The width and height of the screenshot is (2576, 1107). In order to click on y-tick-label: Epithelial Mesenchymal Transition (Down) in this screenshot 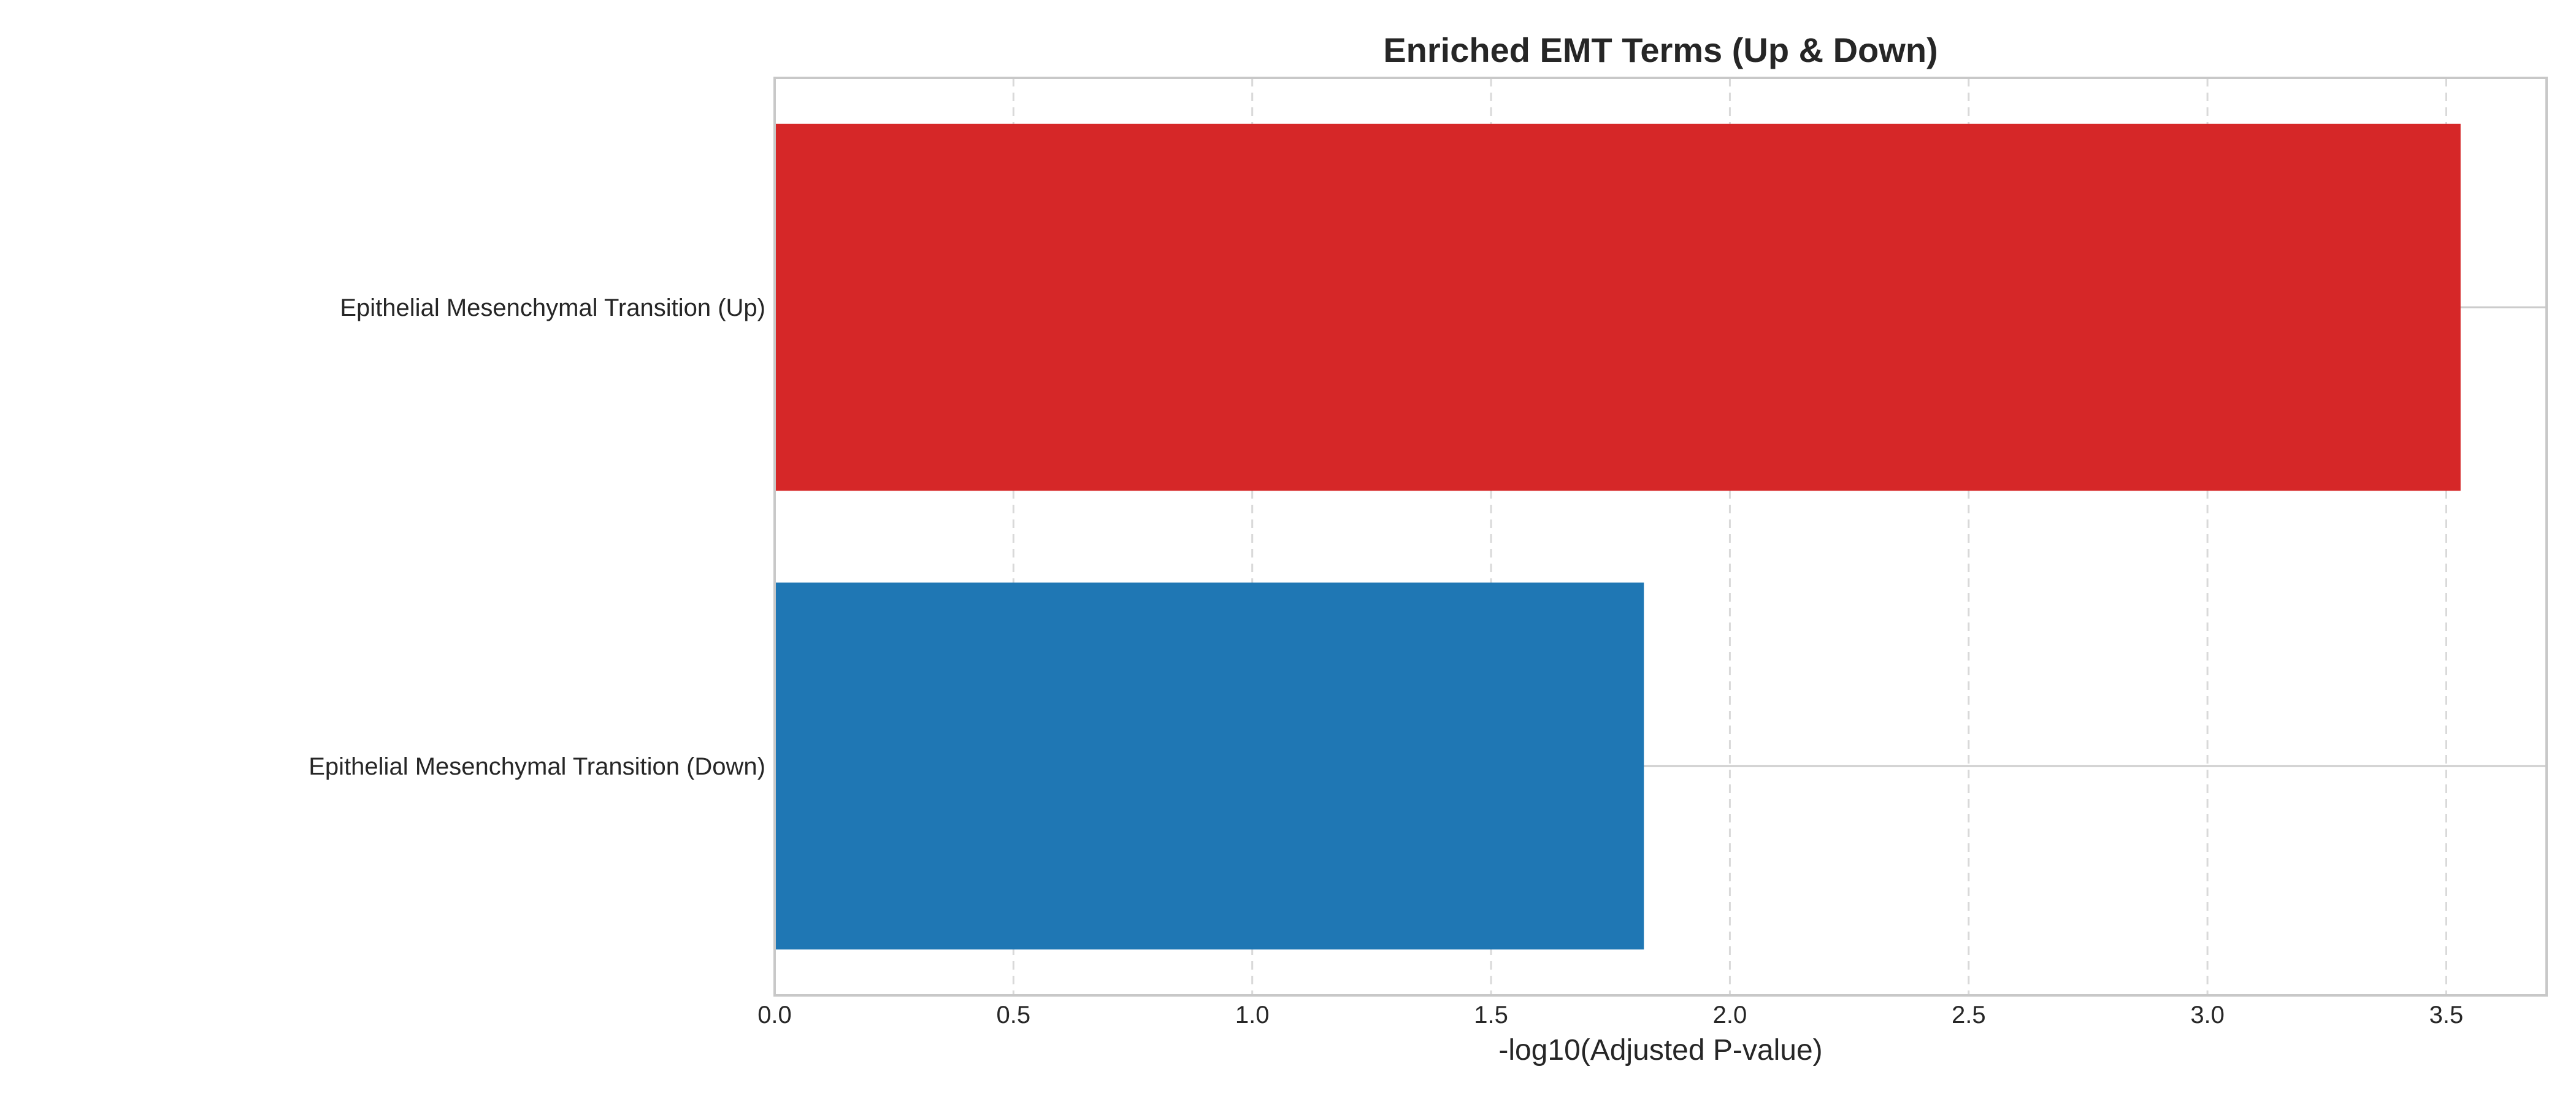, I will do `click(537, 766)`.